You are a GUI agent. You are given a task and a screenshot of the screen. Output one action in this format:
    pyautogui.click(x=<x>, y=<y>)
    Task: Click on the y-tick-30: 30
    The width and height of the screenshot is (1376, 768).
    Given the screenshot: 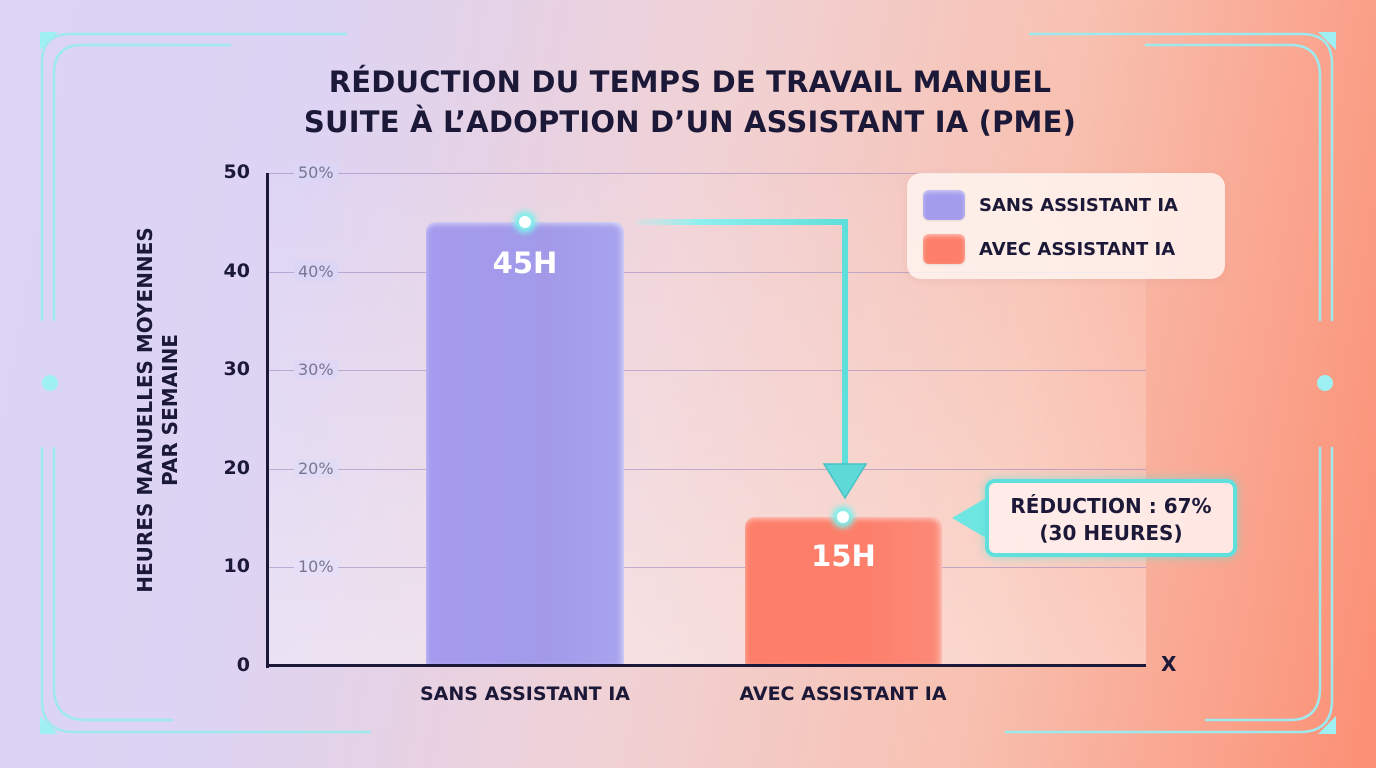 What is the action you would take?
    pyautogui.click(x=236, y=369)
    